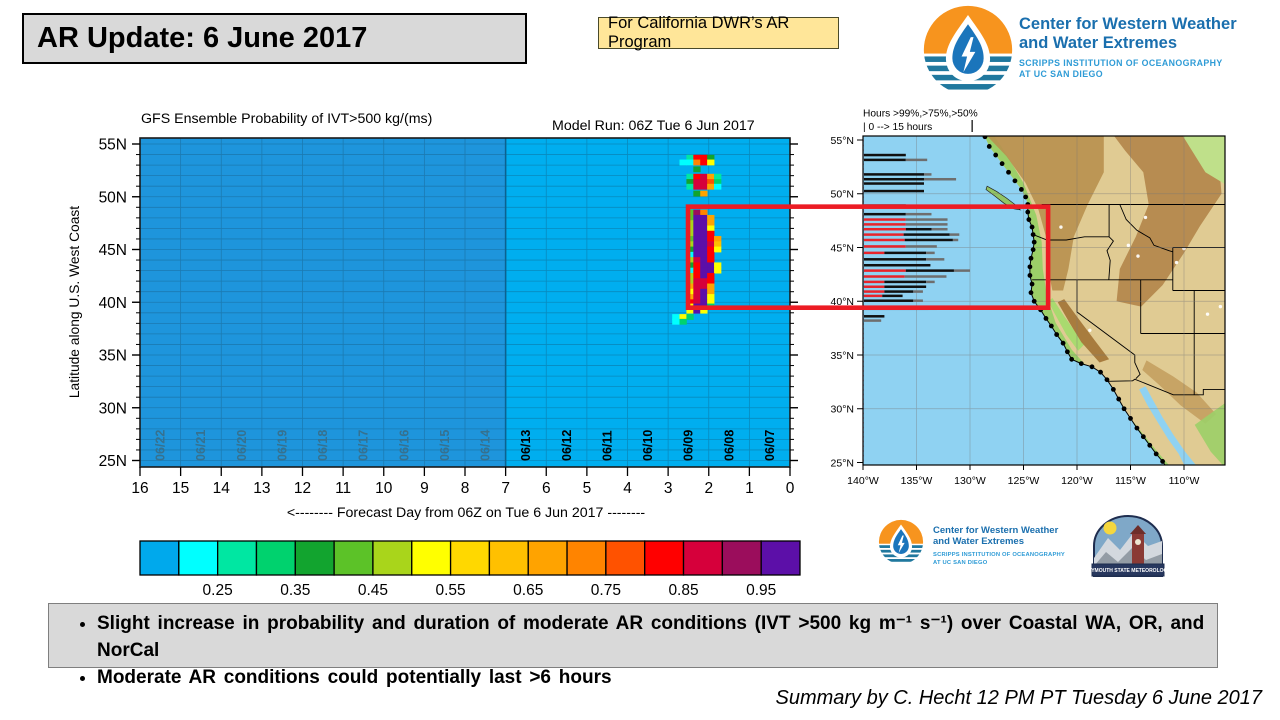 The width and height of the screenshot is (1280, 720). Describe the element at coordinates (1110, 528) in the screenshot. I see `sun-icon` at that location.